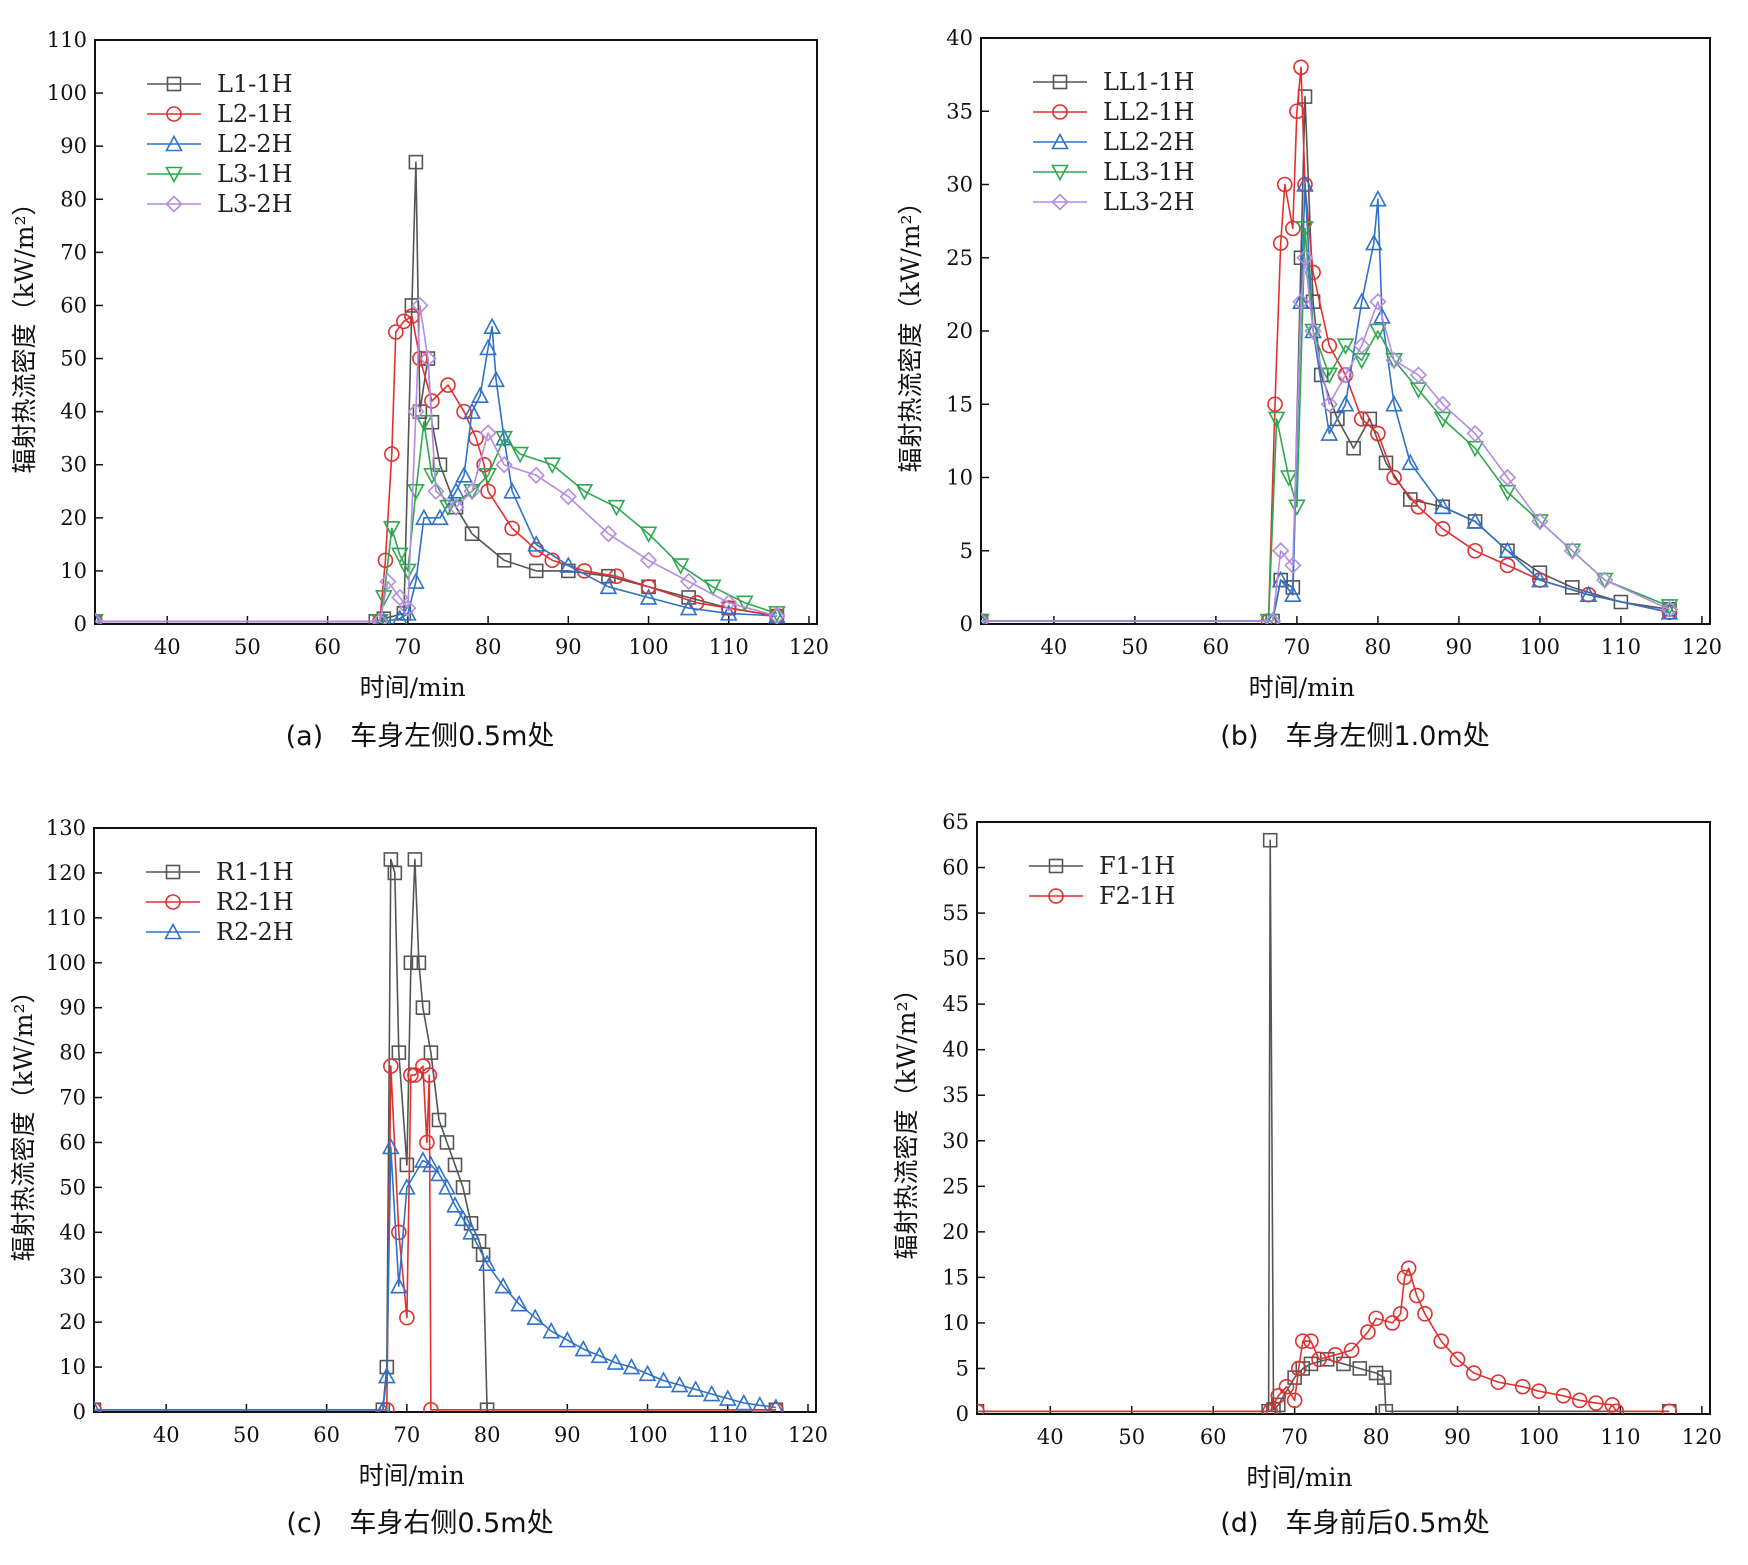  What do you see at coordinates (255, 902) in the screenshot?
I see `legend-label: R2-1H` at bounding box center [255, 902].